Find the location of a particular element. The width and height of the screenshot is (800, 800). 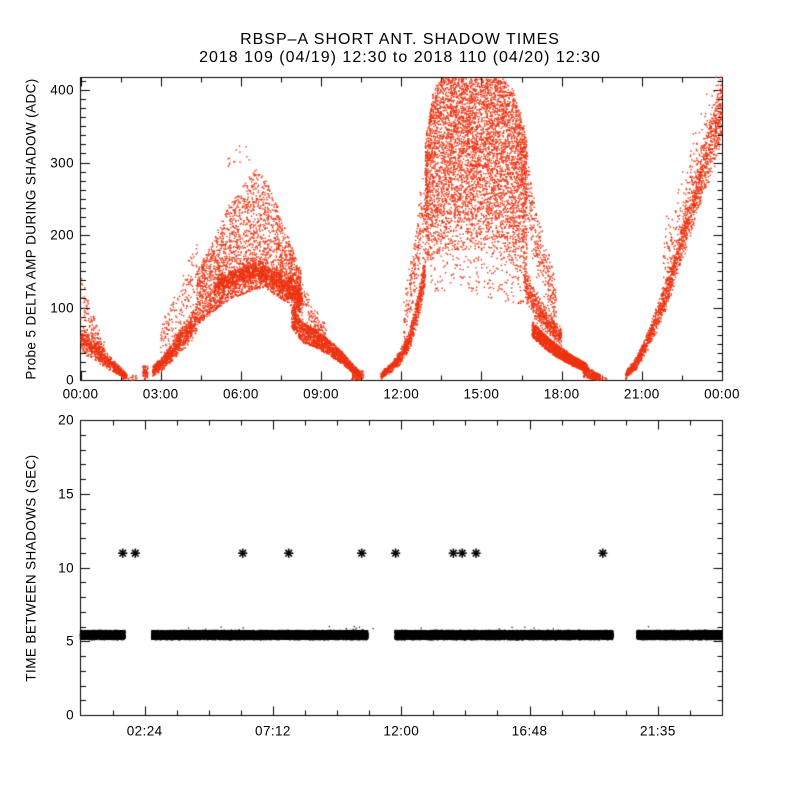

bottom-y-tick-label: 15 is located at coordinates (66, 494).